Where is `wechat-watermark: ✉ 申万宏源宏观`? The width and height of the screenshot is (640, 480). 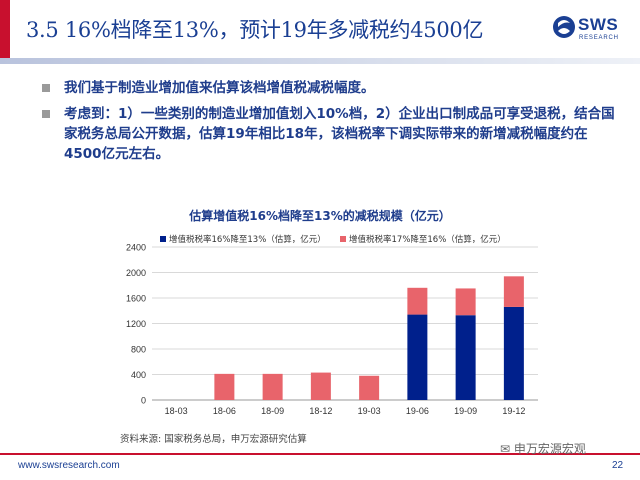 wechat-watermark: ✉ 申万宏源宏观 is located at coordinates (543, 448).